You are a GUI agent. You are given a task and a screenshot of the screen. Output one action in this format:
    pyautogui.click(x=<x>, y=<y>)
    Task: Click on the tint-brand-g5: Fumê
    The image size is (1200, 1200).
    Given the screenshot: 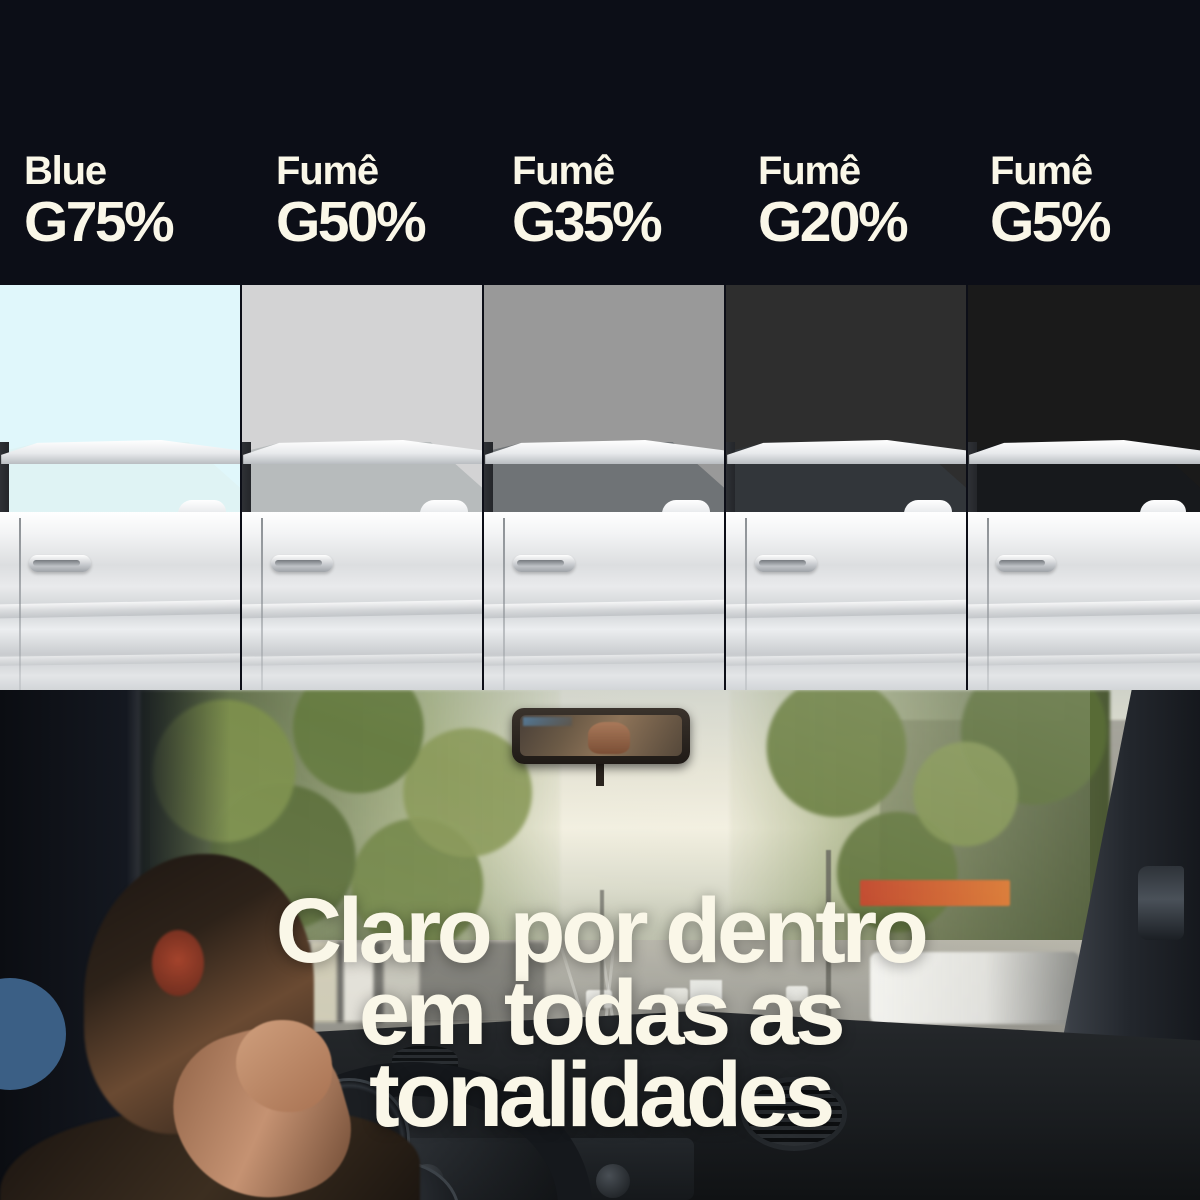 What is the action you would take?
    pyautogui.click(x=1041, y=171)
    